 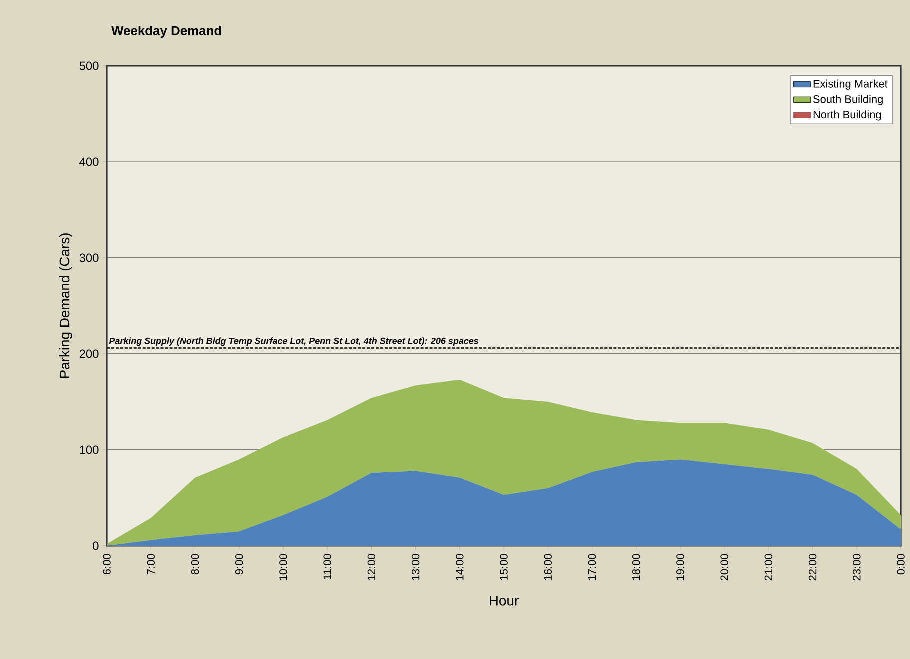 I want to click on y-tick-label: 0, so click(x=96, y=546).